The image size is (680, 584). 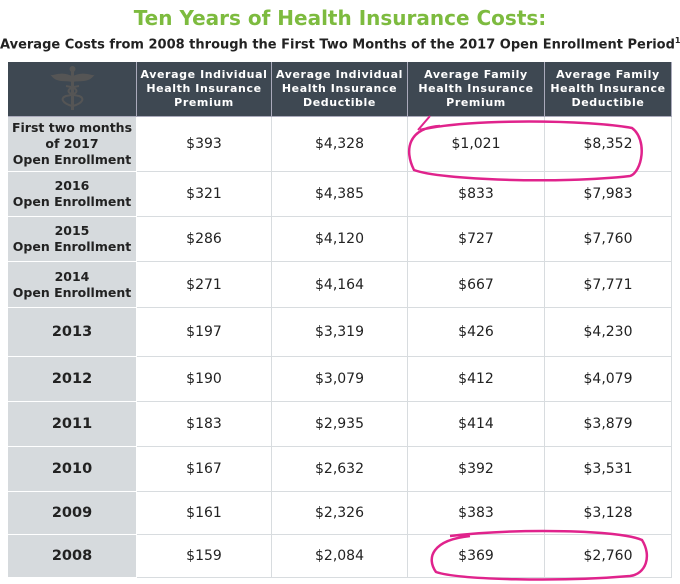 What do you see at coordinates (608, 239) in the screenshot?
I see `value-text: $7,760` at bounding box center [608, 239].